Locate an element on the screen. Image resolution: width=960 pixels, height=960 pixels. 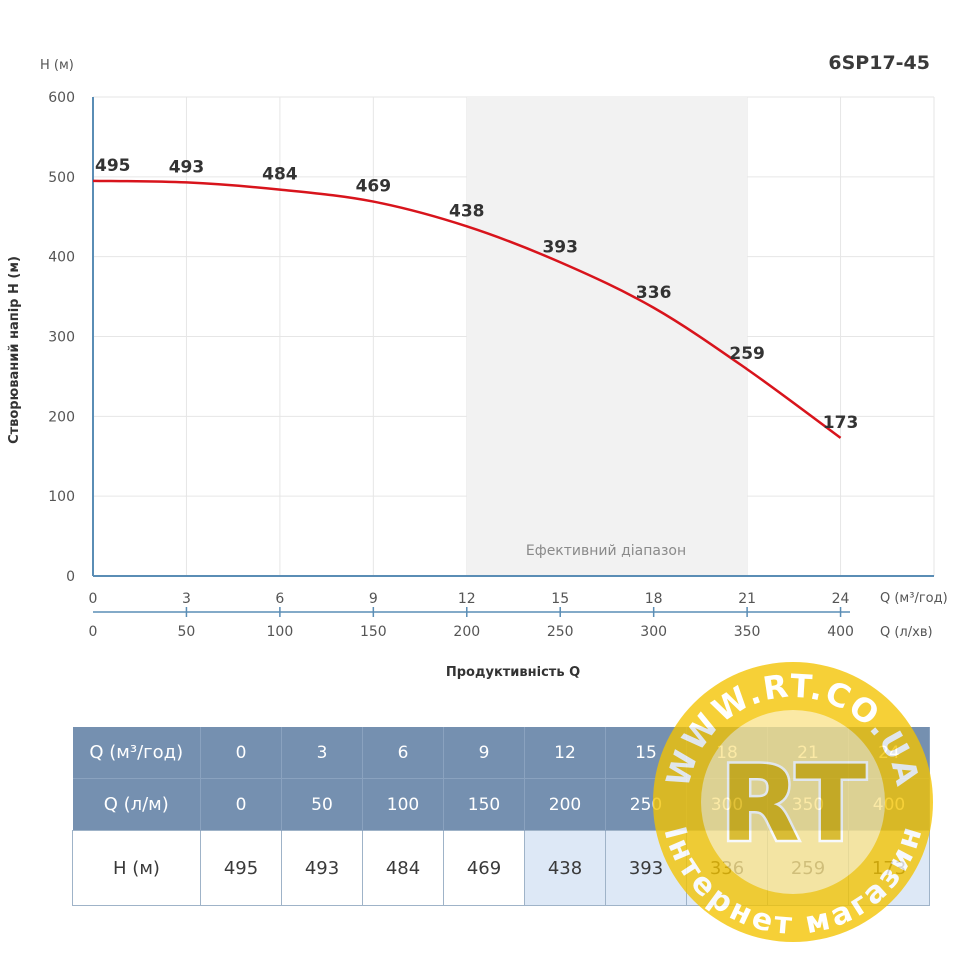
data-label: 493 is located at coordinates (187, 167).